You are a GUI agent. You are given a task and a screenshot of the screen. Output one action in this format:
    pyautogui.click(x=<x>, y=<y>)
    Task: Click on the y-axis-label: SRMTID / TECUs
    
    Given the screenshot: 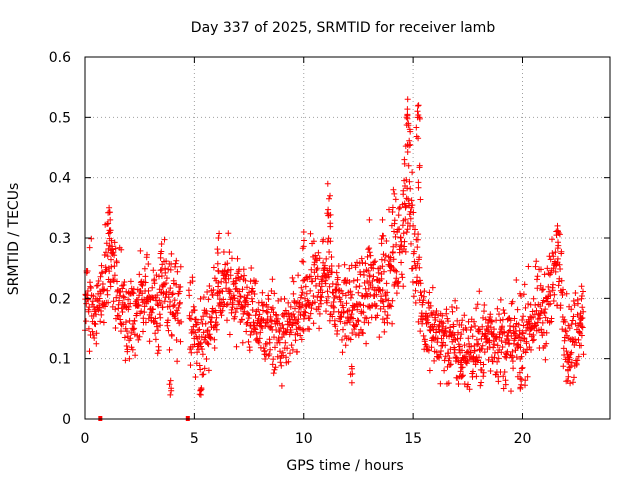 What is the action you would take?
    pyautogui.click(x=14, y=239)
    